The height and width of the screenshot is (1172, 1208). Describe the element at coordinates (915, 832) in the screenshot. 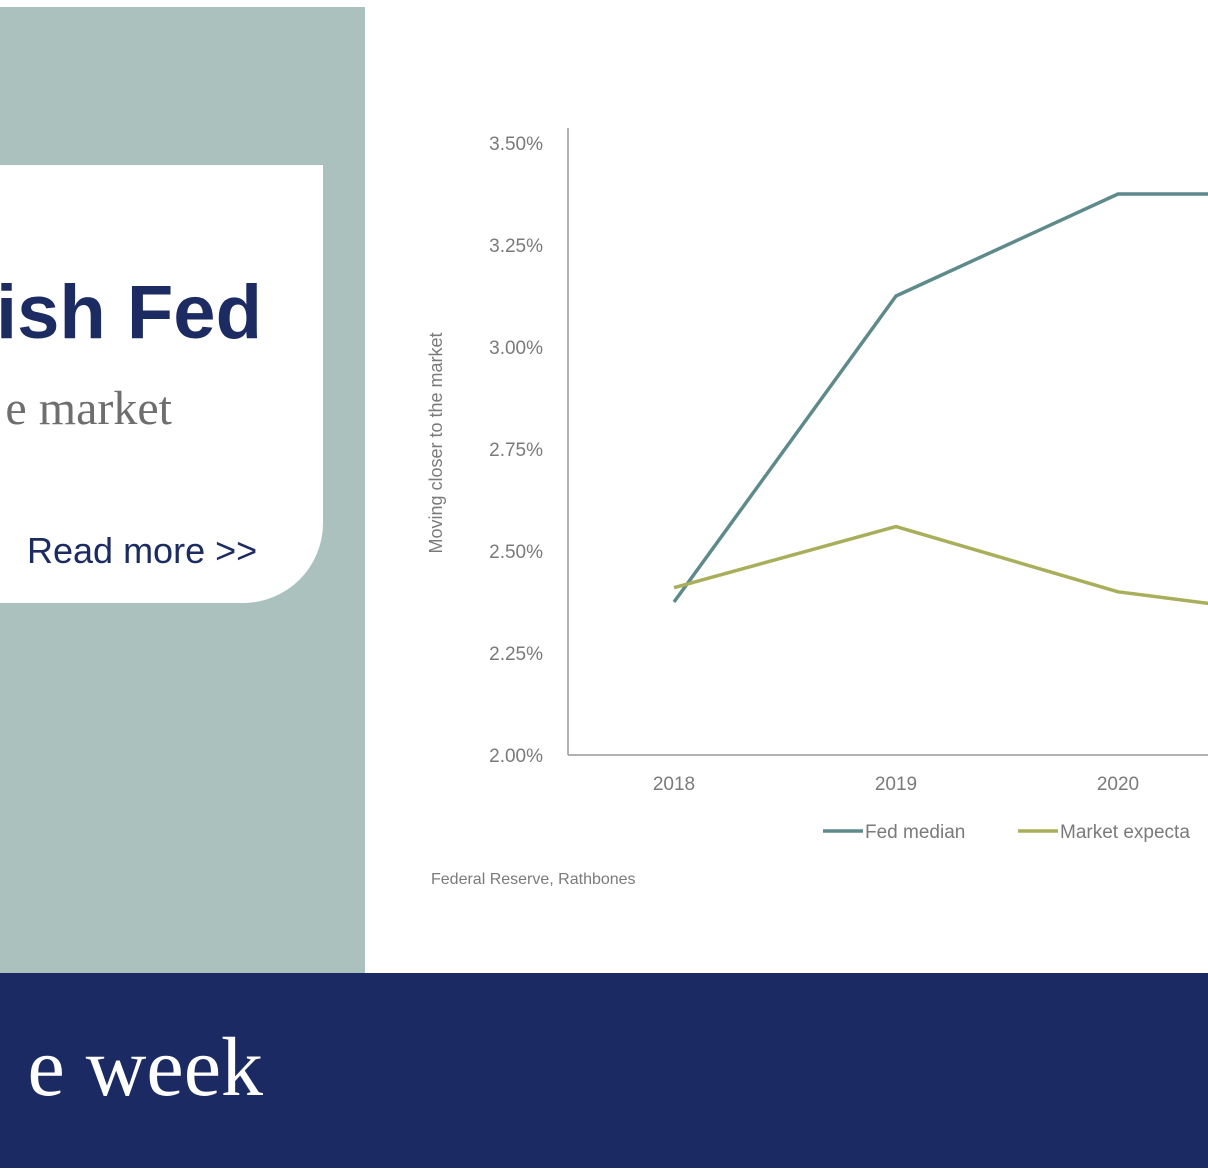

I see `legend-label: Fed median` at that location.